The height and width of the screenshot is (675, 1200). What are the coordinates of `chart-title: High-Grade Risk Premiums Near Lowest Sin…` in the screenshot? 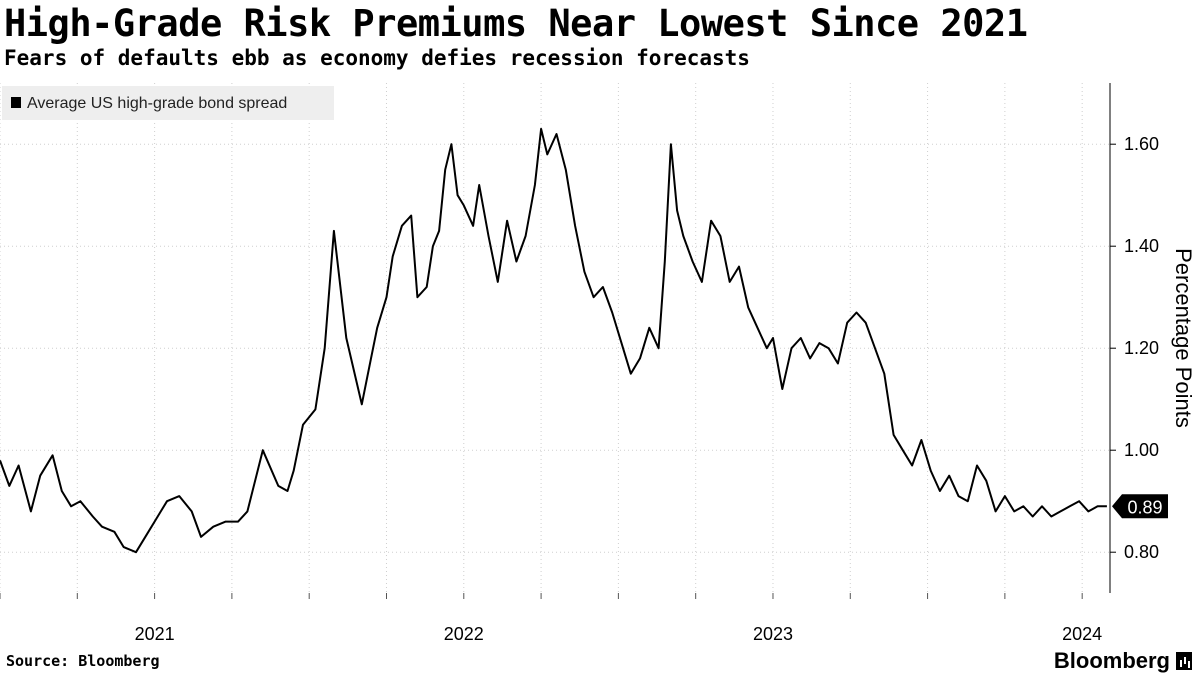 It's located at (516, 23).